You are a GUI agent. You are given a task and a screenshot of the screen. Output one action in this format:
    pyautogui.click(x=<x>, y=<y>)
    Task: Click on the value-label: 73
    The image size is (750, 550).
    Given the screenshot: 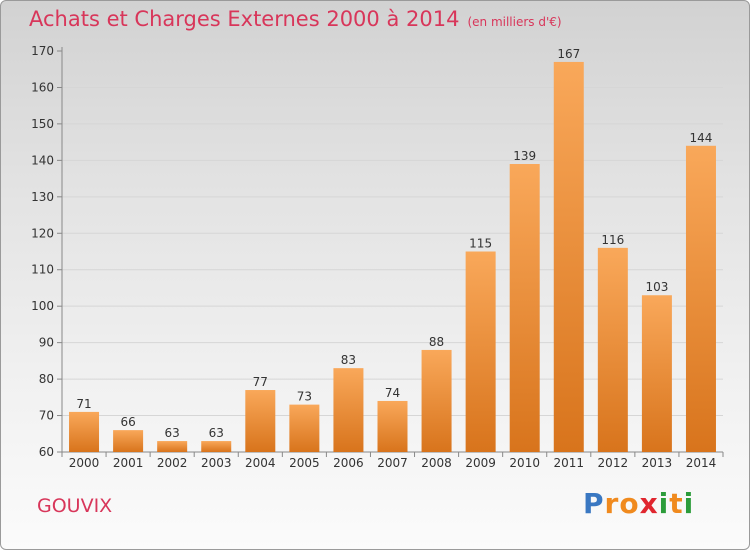 What is the action you would take?
    pyautogui.click(x=304, y=397)
    